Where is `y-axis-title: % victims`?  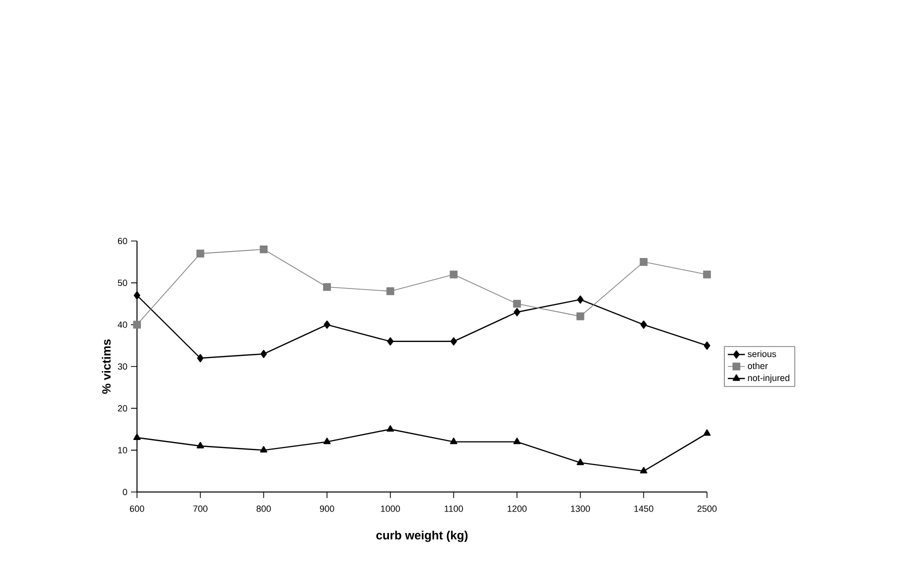 y-axis-title: % victims is located at coordinates (106, 366).